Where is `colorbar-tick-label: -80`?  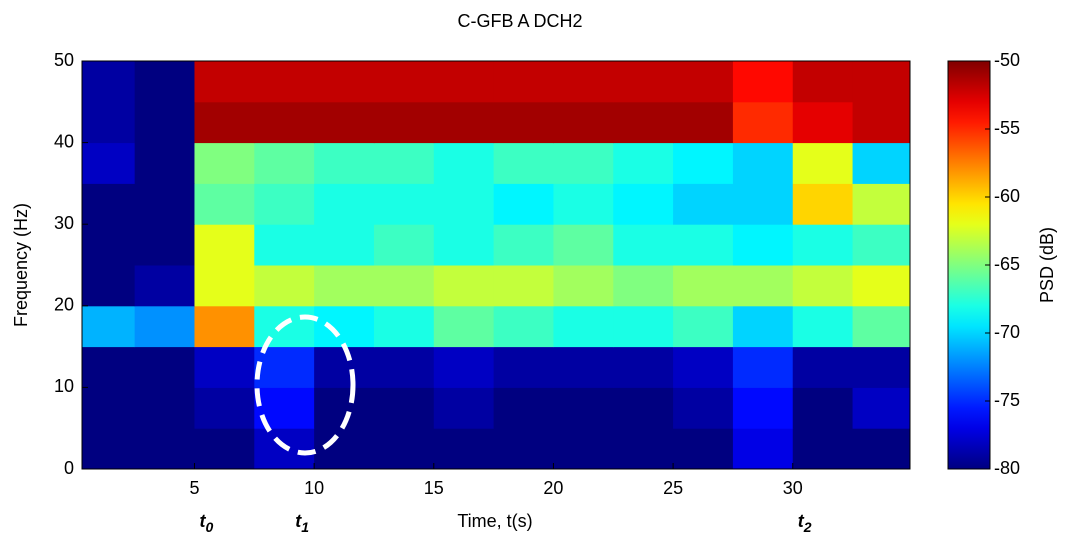
colorbar-tick-label: -80 is located at coordinates (1007, 468).